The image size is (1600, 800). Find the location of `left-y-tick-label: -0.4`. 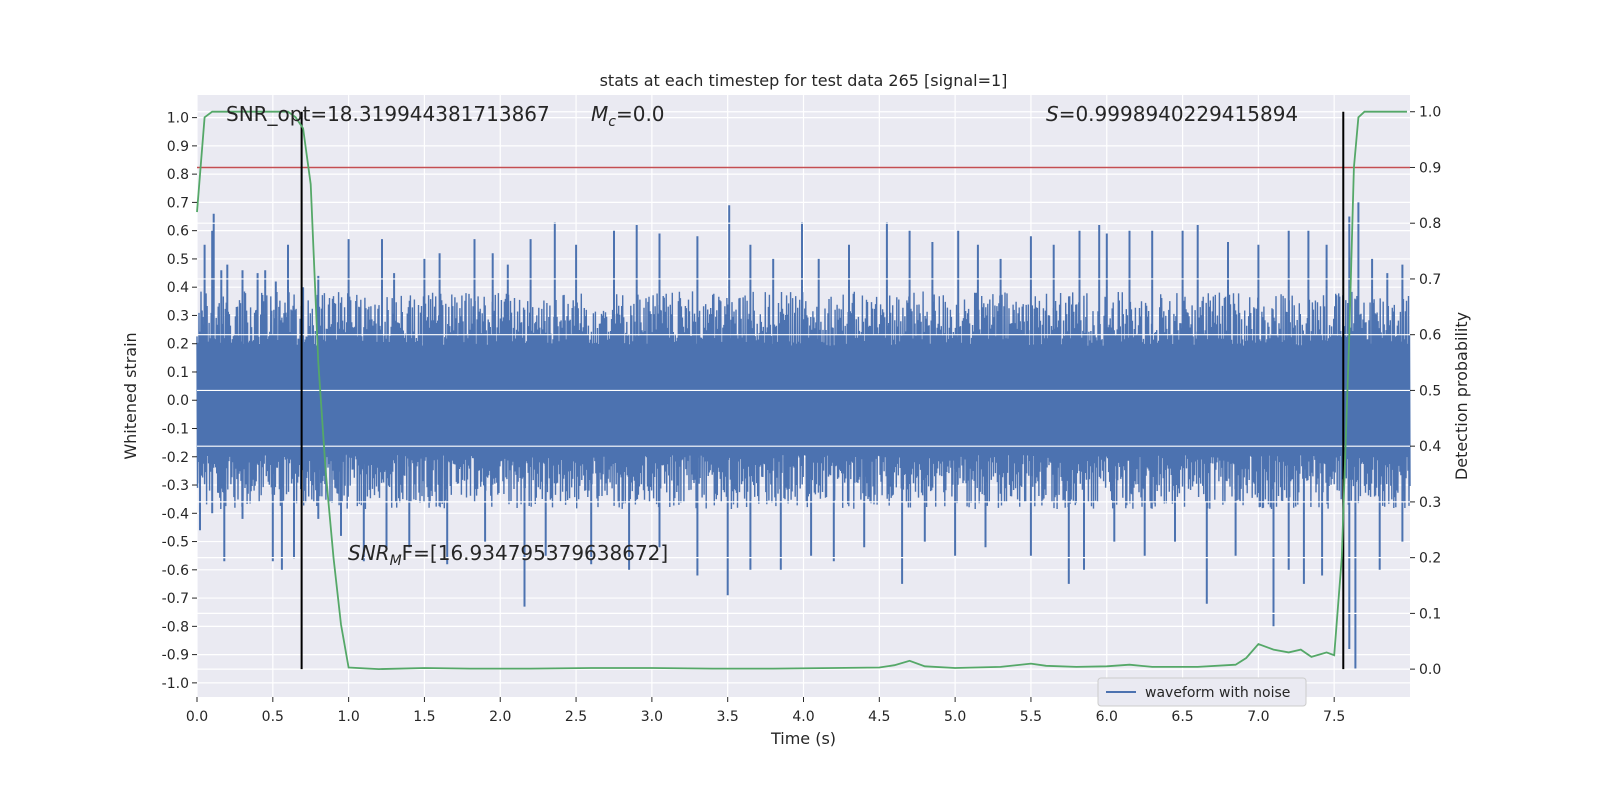

left-y-tick-label: -0.4 is located at coordinates (175, 514).